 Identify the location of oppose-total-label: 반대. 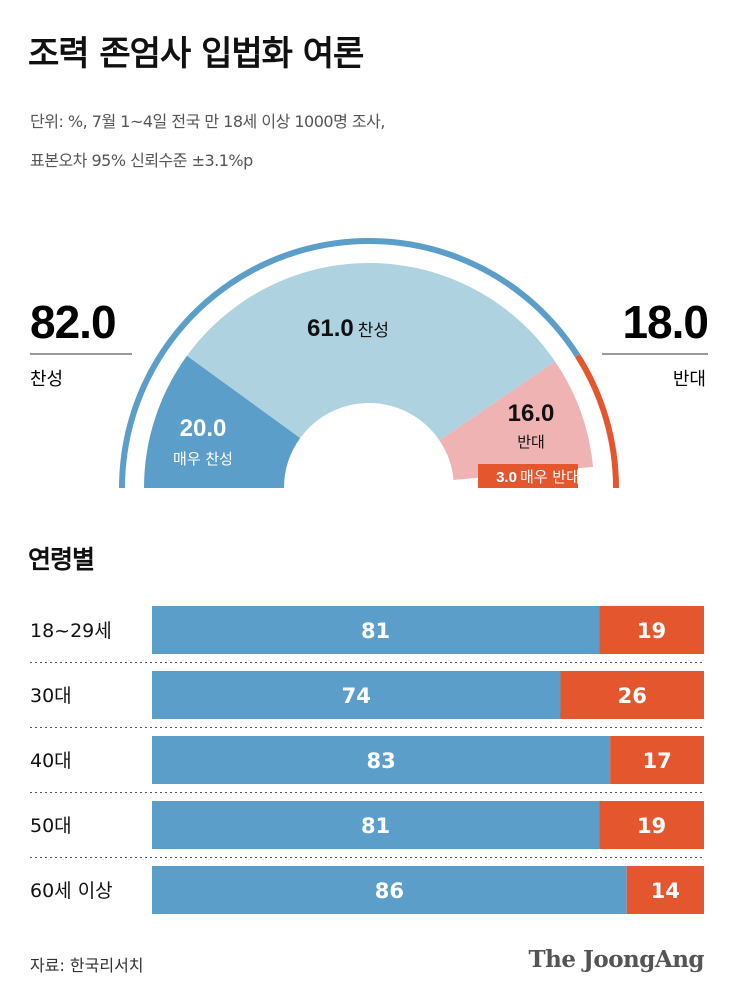
(689, 379).